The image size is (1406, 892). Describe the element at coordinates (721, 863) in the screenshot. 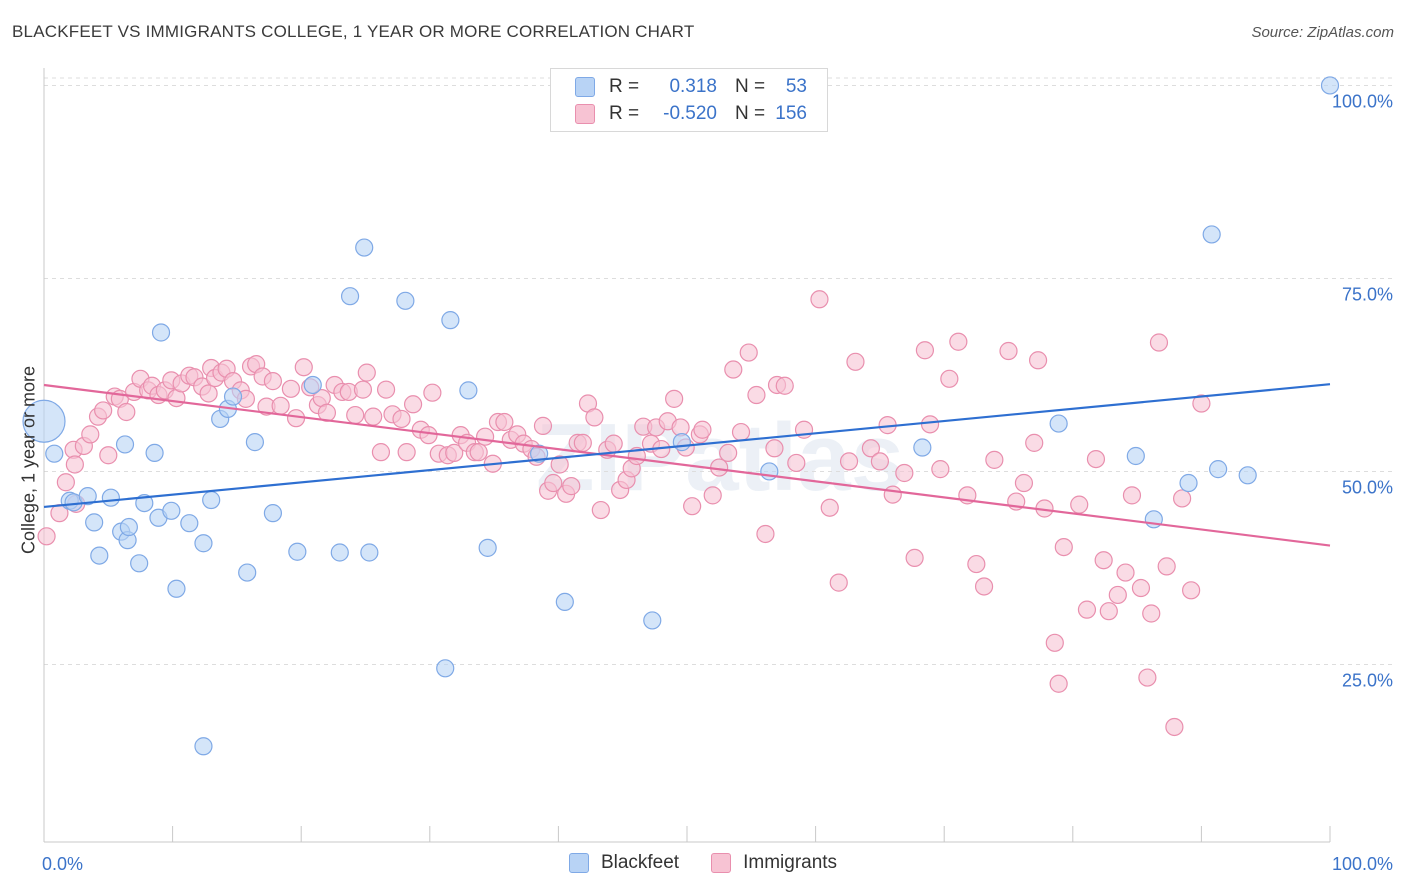

I see `immigrants-swatch` at that location.